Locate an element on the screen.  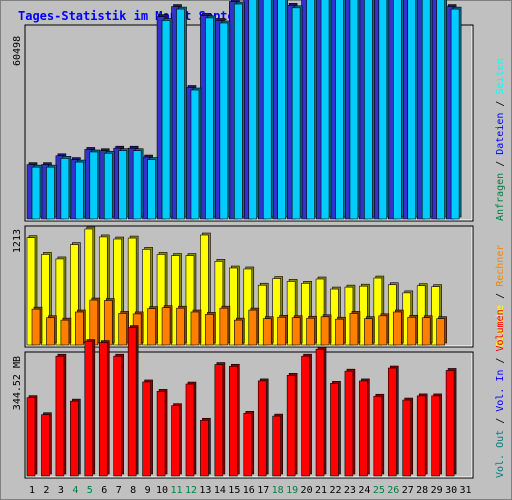
x-tick-label-28: 28 is located at coordinates (422, 490).